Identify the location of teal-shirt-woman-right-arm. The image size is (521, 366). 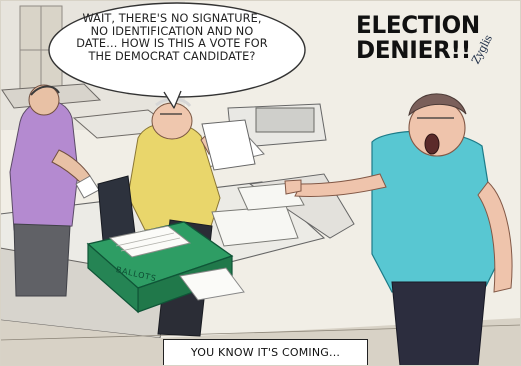
(495, 237).